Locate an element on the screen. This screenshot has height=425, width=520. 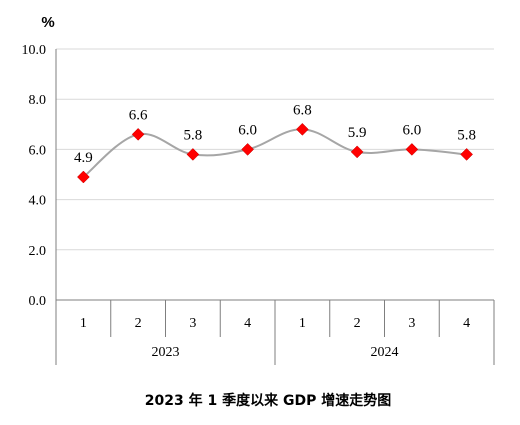
y-tick-label: 4.0 is located at coordinates (38, 201).